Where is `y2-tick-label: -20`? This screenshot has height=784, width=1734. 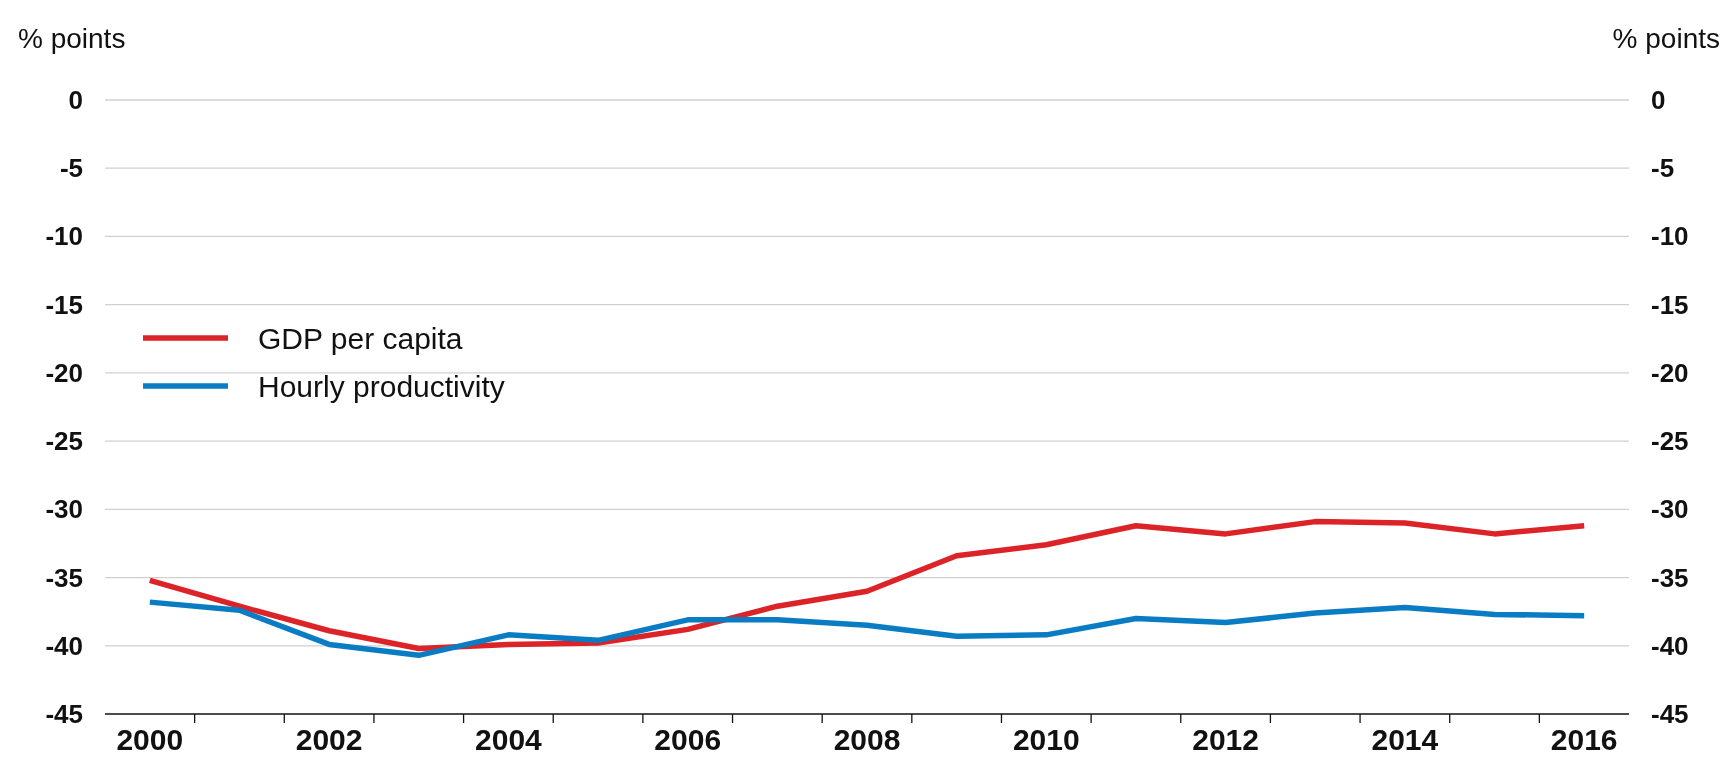
y2-tick-label: -20 is located at coordinates (1670, 372).